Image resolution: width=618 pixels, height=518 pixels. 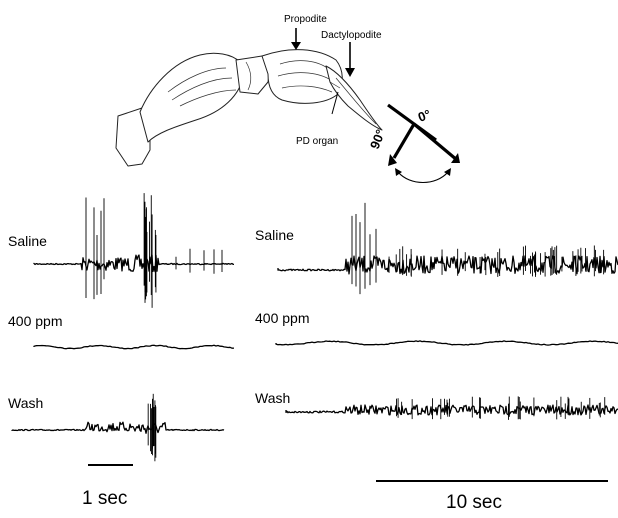 I want to click on left-wash-spikes, so click(x=152, y=427).